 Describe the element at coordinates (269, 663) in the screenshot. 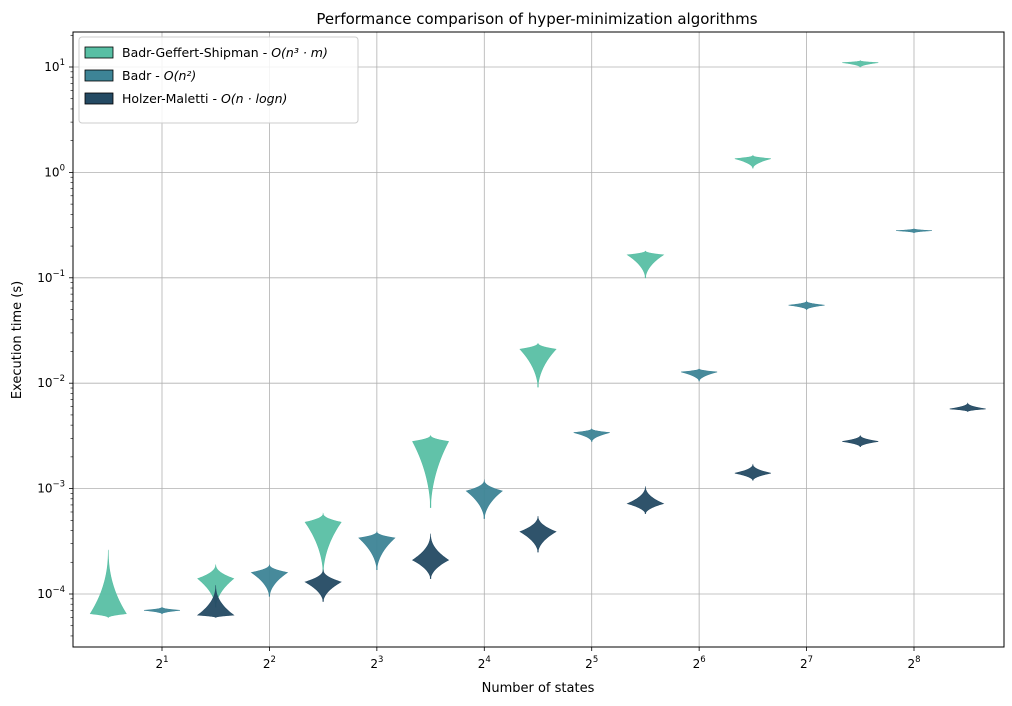

I see `x-tick-label: 22` at that location.